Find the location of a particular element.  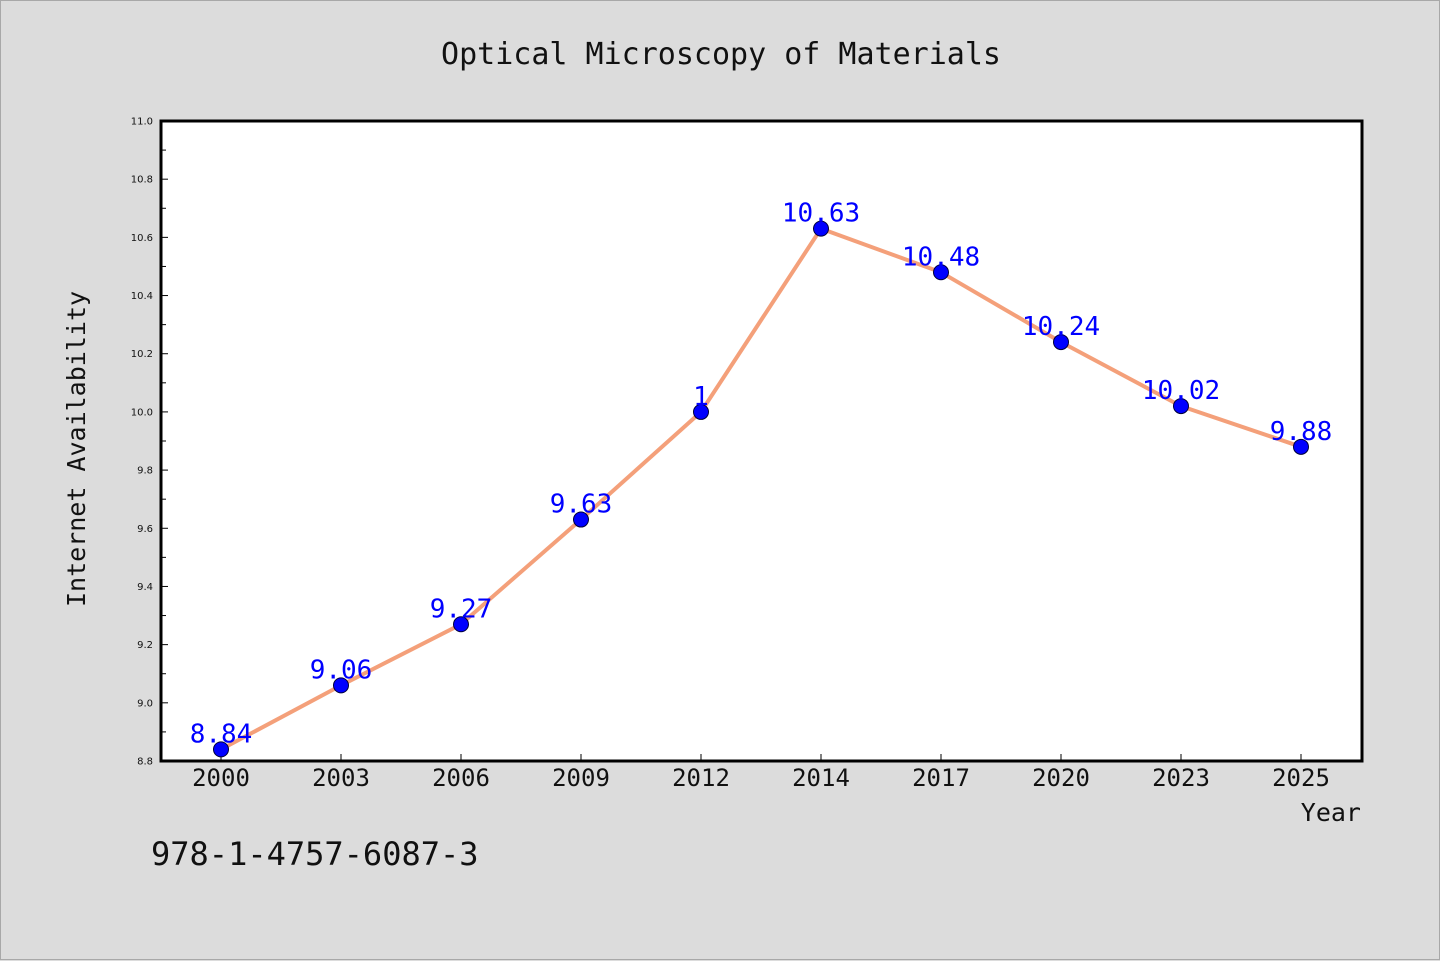

data-label: 10.02 is located at coordinates (1181, 391).